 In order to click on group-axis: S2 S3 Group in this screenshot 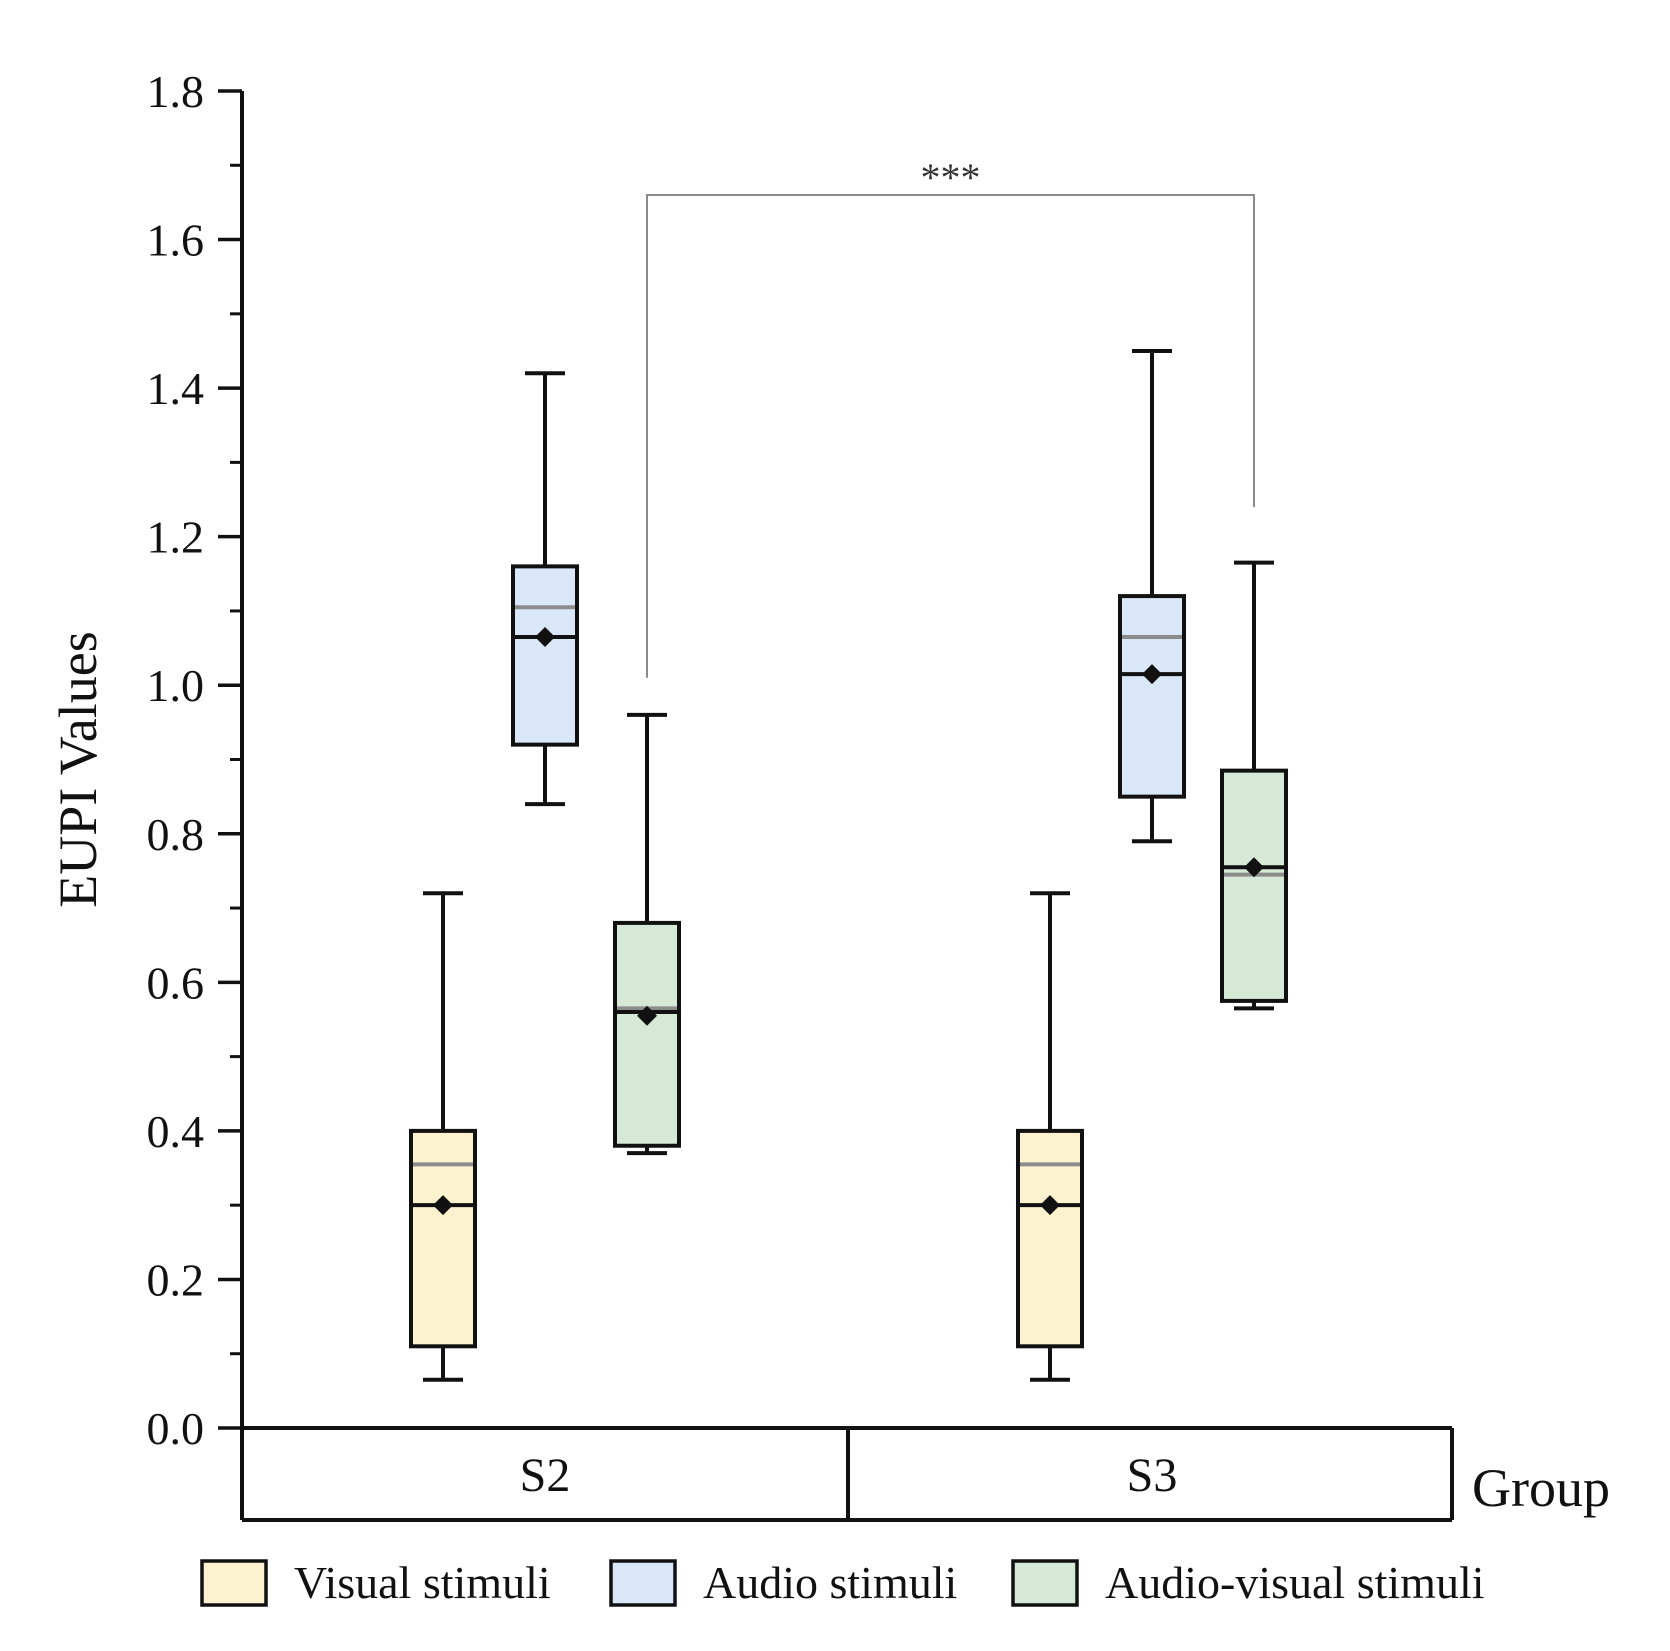, I will do `click(926, 1474)`.